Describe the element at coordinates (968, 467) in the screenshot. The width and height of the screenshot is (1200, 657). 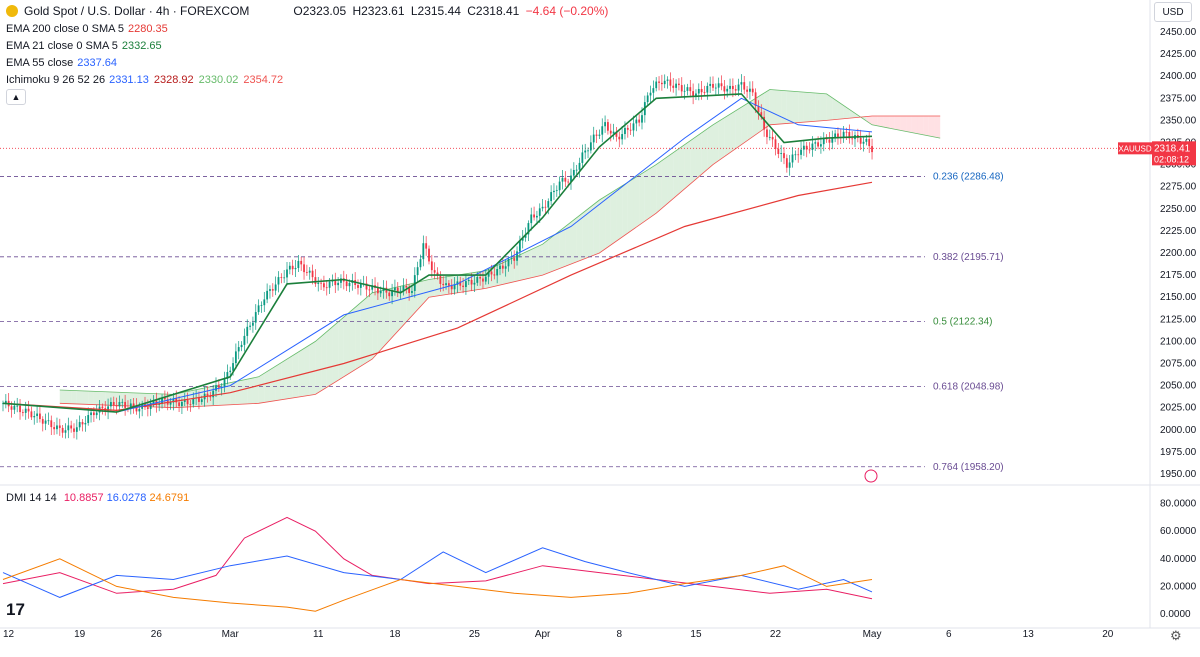
I see `fib-label: 0.764 (1958.20)` at that location.